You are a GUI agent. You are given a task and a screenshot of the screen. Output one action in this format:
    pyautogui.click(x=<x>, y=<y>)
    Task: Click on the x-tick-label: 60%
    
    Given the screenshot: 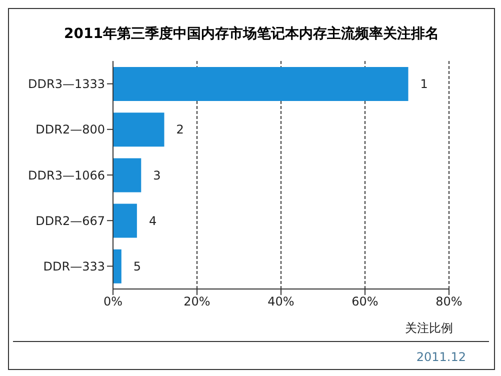 What is the action you would take?
    pyautogui.click(x=365, y=301)
    